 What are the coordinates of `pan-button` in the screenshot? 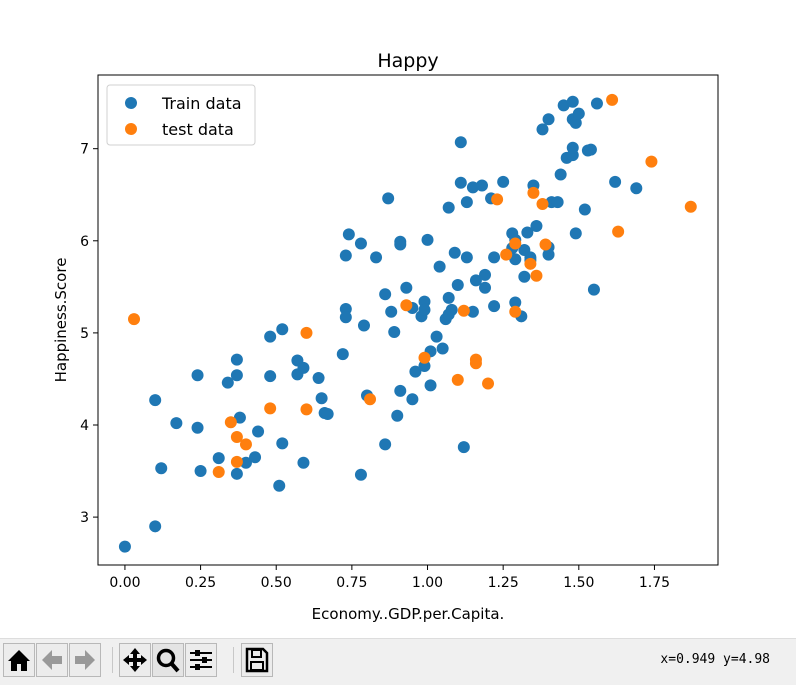 It's located at (135, 660).